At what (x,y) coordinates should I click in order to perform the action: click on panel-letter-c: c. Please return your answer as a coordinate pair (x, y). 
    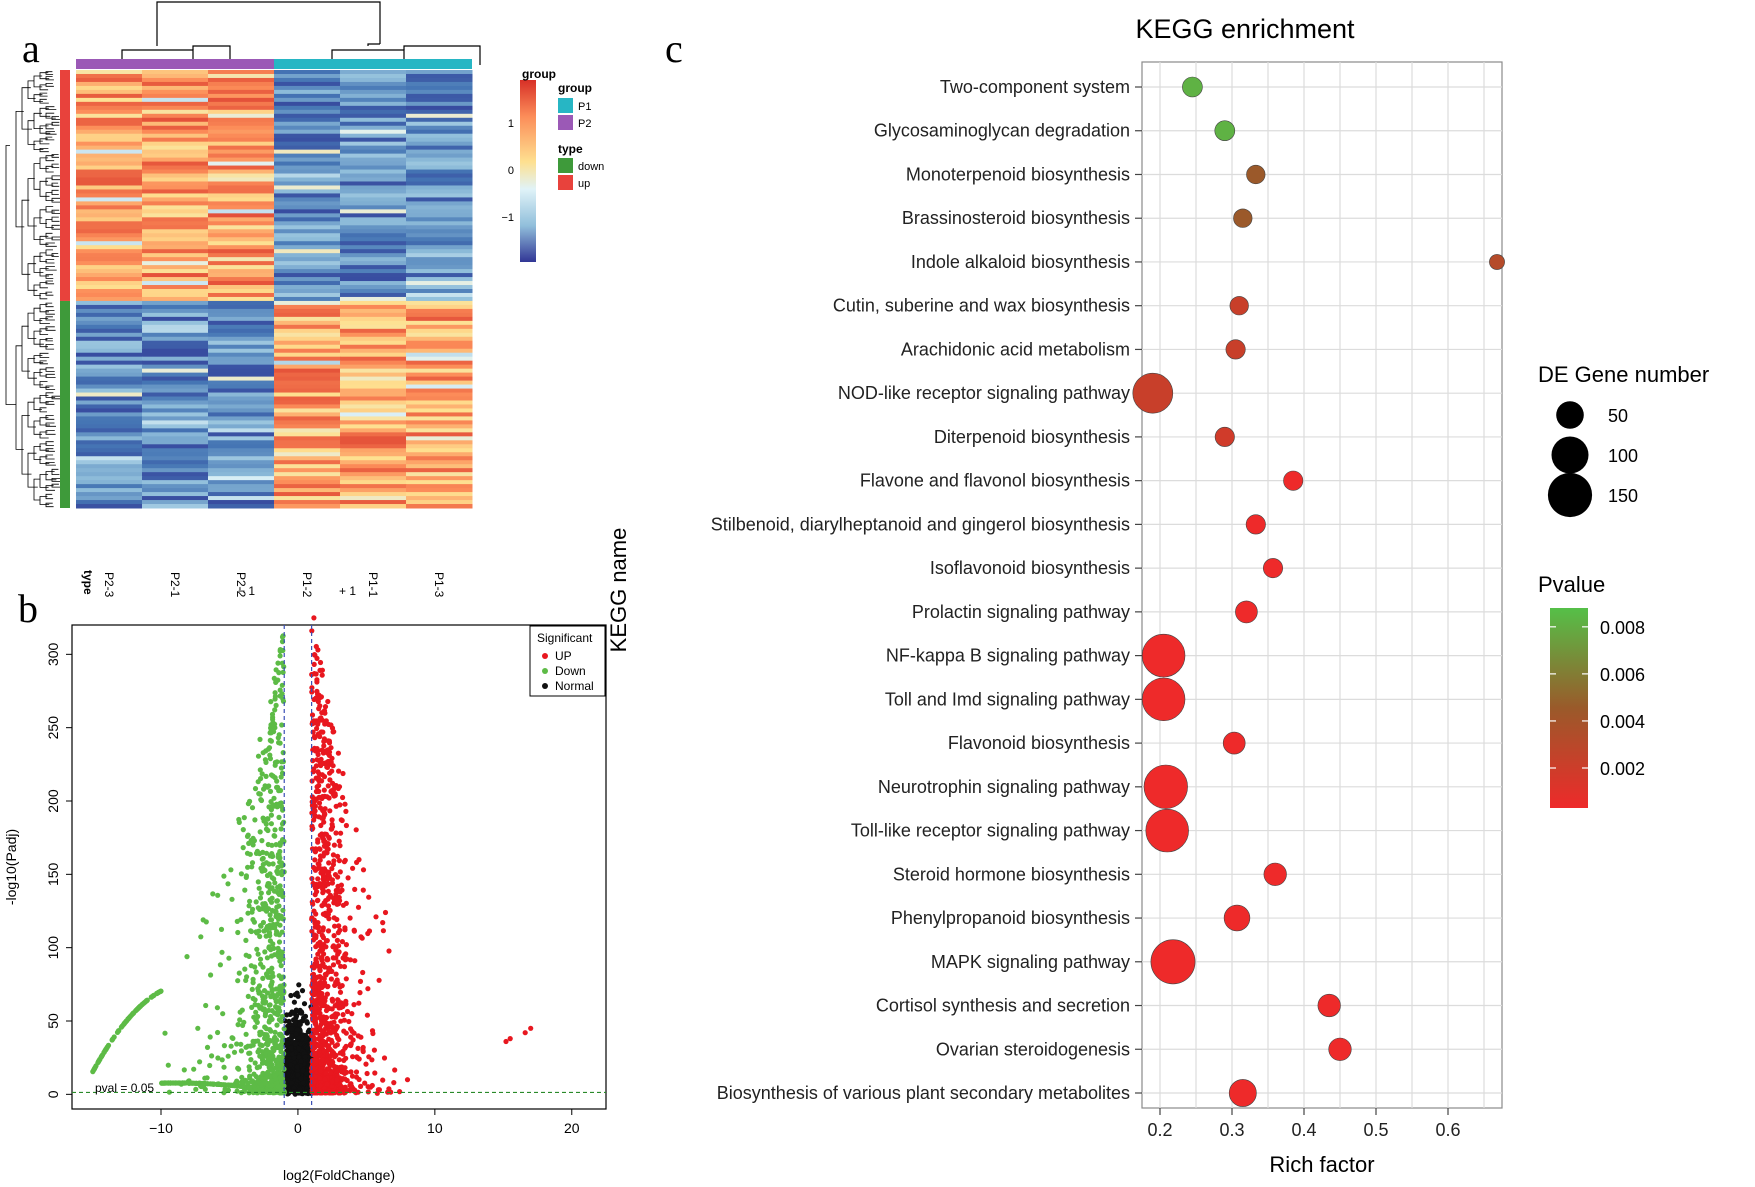
    Looking at the image, I should click on (674, 48).